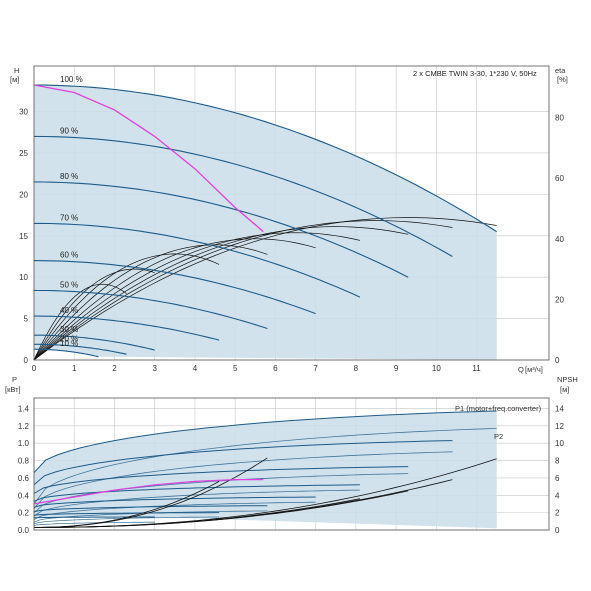 This screenshot has height=591, width=591. What do you see at coordinates (557, 495) in the screenshot?
I see `npsh-tick-label: 4` at bounding box center [557, 495].